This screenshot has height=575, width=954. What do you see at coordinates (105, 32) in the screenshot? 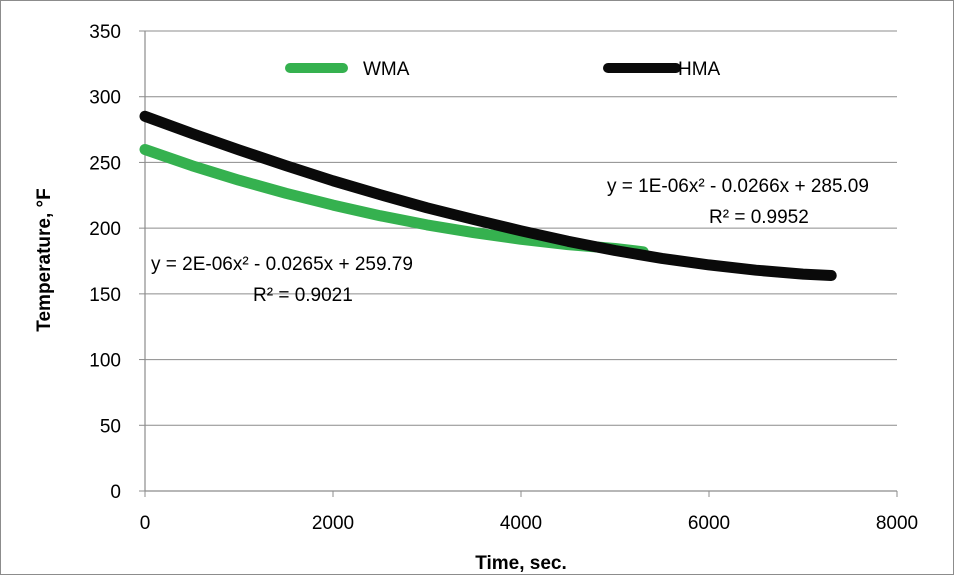
I see `y-tick-label: 350` at bounding box center [105, 32].